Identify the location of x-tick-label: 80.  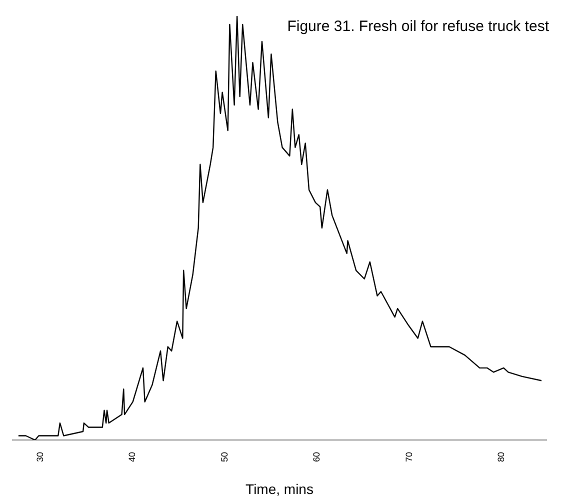
(501, 457).